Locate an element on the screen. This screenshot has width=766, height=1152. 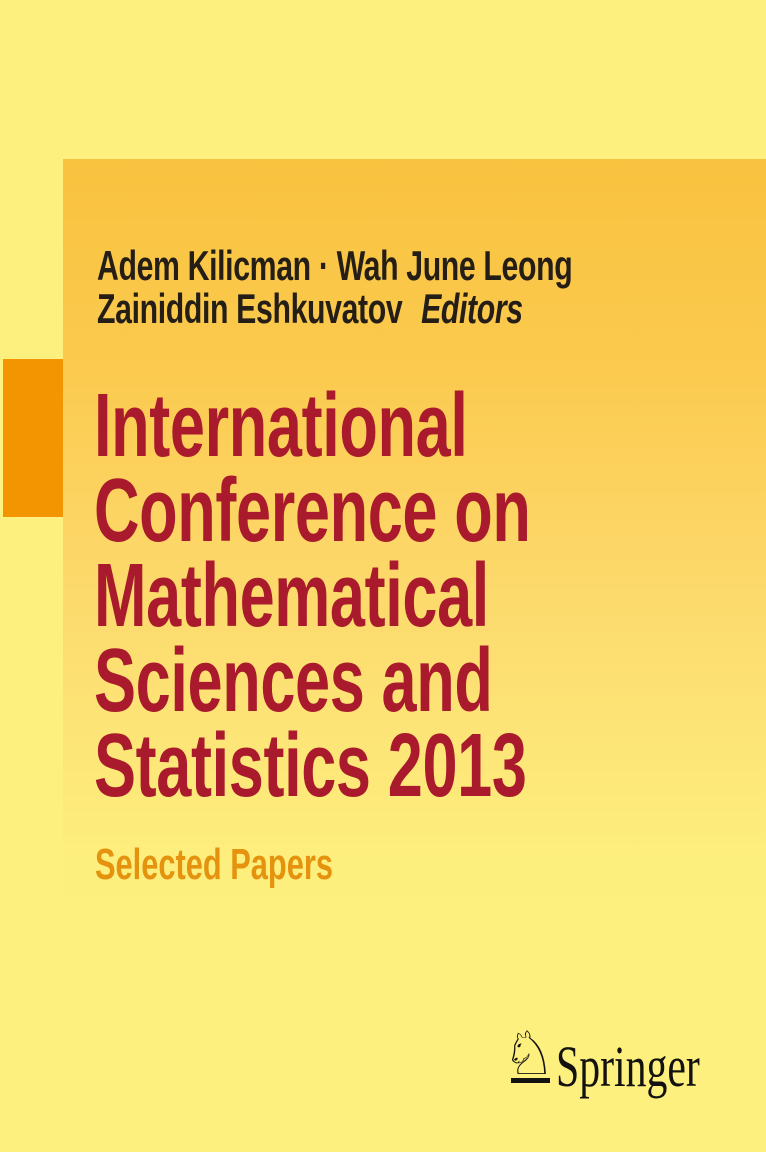
title-line-1: International is located at coordinates (281, 426).